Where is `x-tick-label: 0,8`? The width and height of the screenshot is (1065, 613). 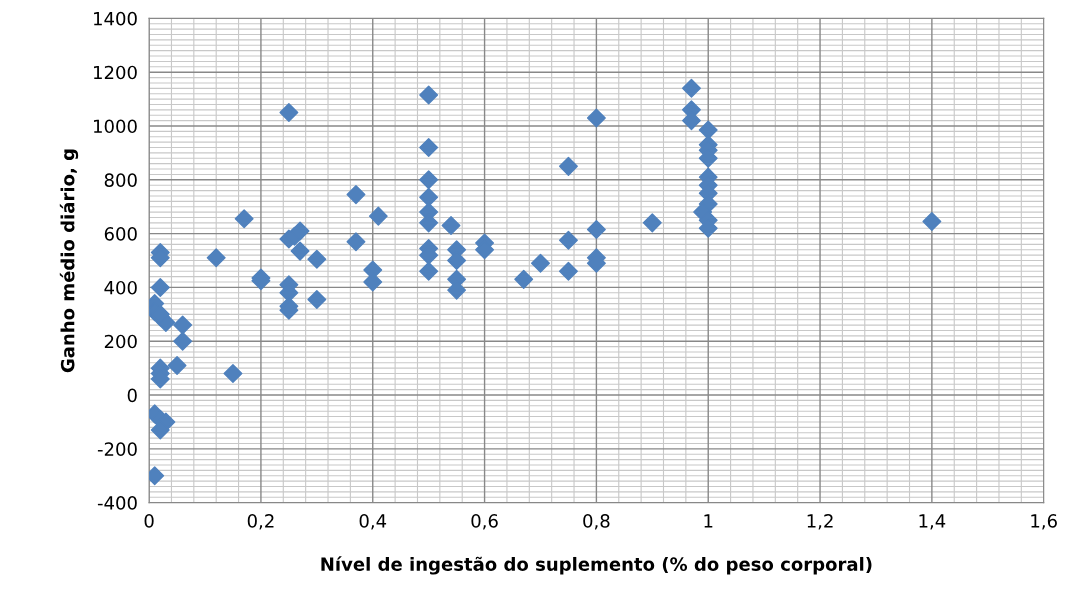
x-tick-label: 0,8 is located at coordinates (596, 522).